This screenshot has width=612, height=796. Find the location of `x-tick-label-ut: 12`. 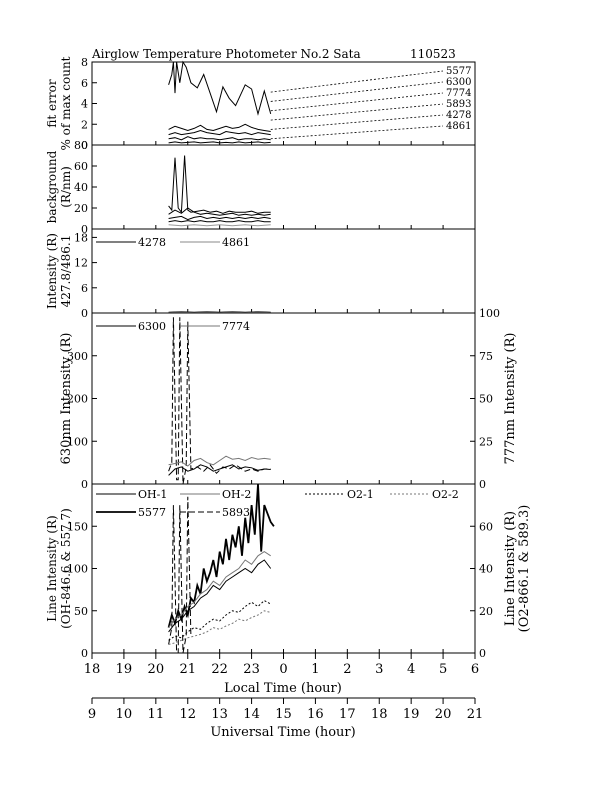

x-tick-label-ut: 12 is located at coordinates (187, 714).